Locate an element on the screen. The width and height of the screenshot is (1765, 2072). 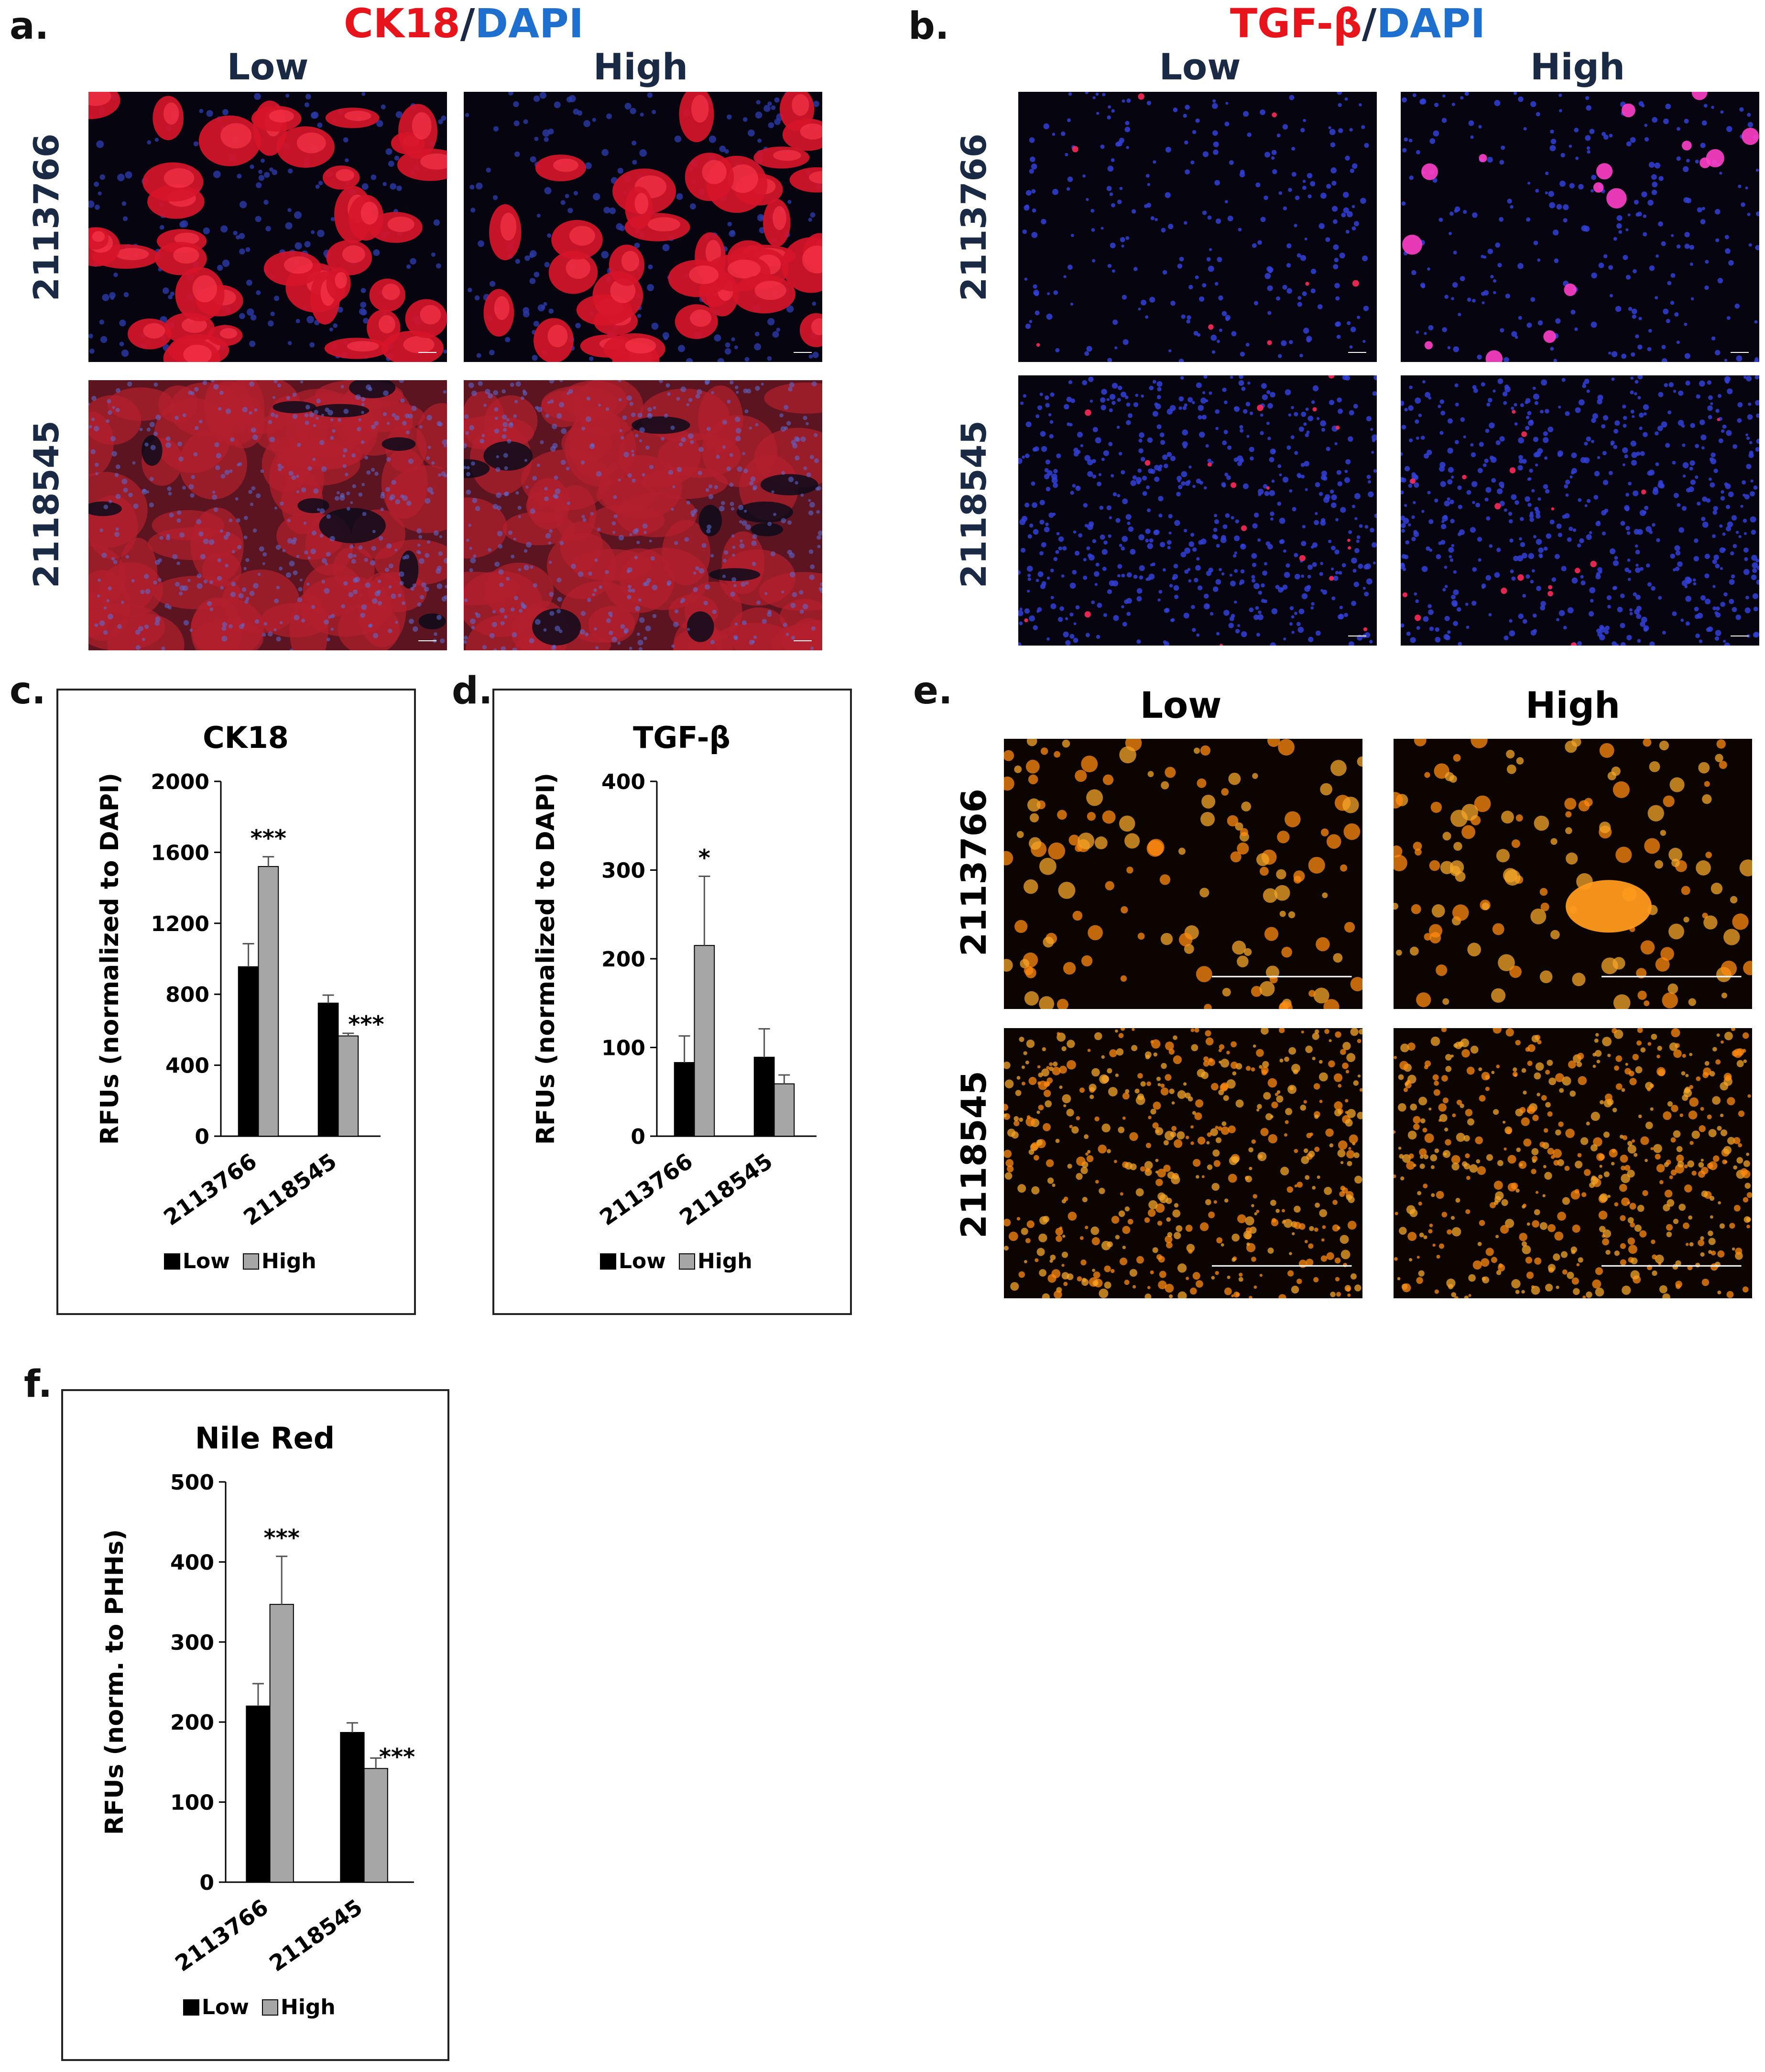
micrograph-a-2113766-high is located at coordinates (643, 227).